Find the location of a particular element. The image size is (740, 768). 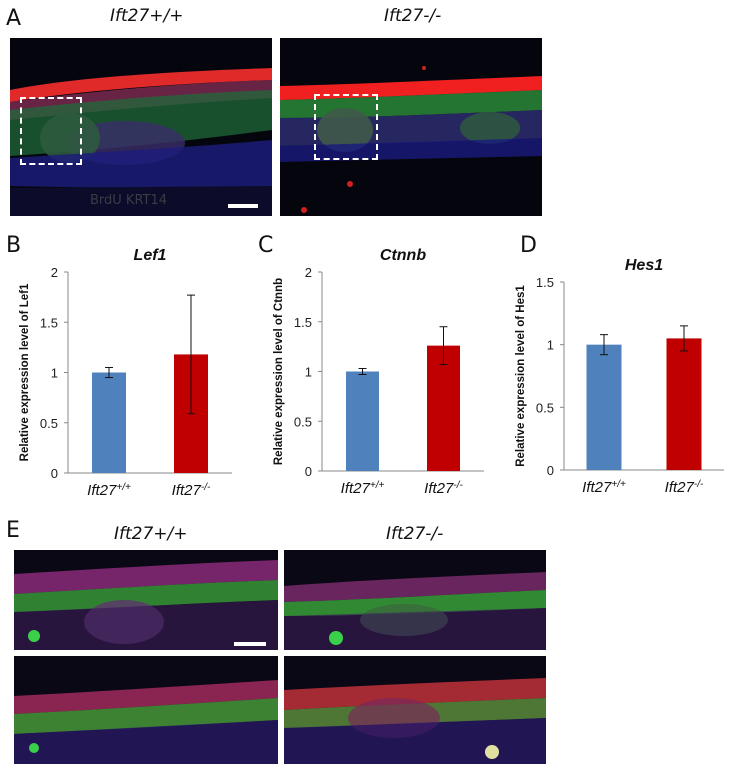

micrograph-a-wt: BrdU KRT14 is located at coordinates (141, 127).